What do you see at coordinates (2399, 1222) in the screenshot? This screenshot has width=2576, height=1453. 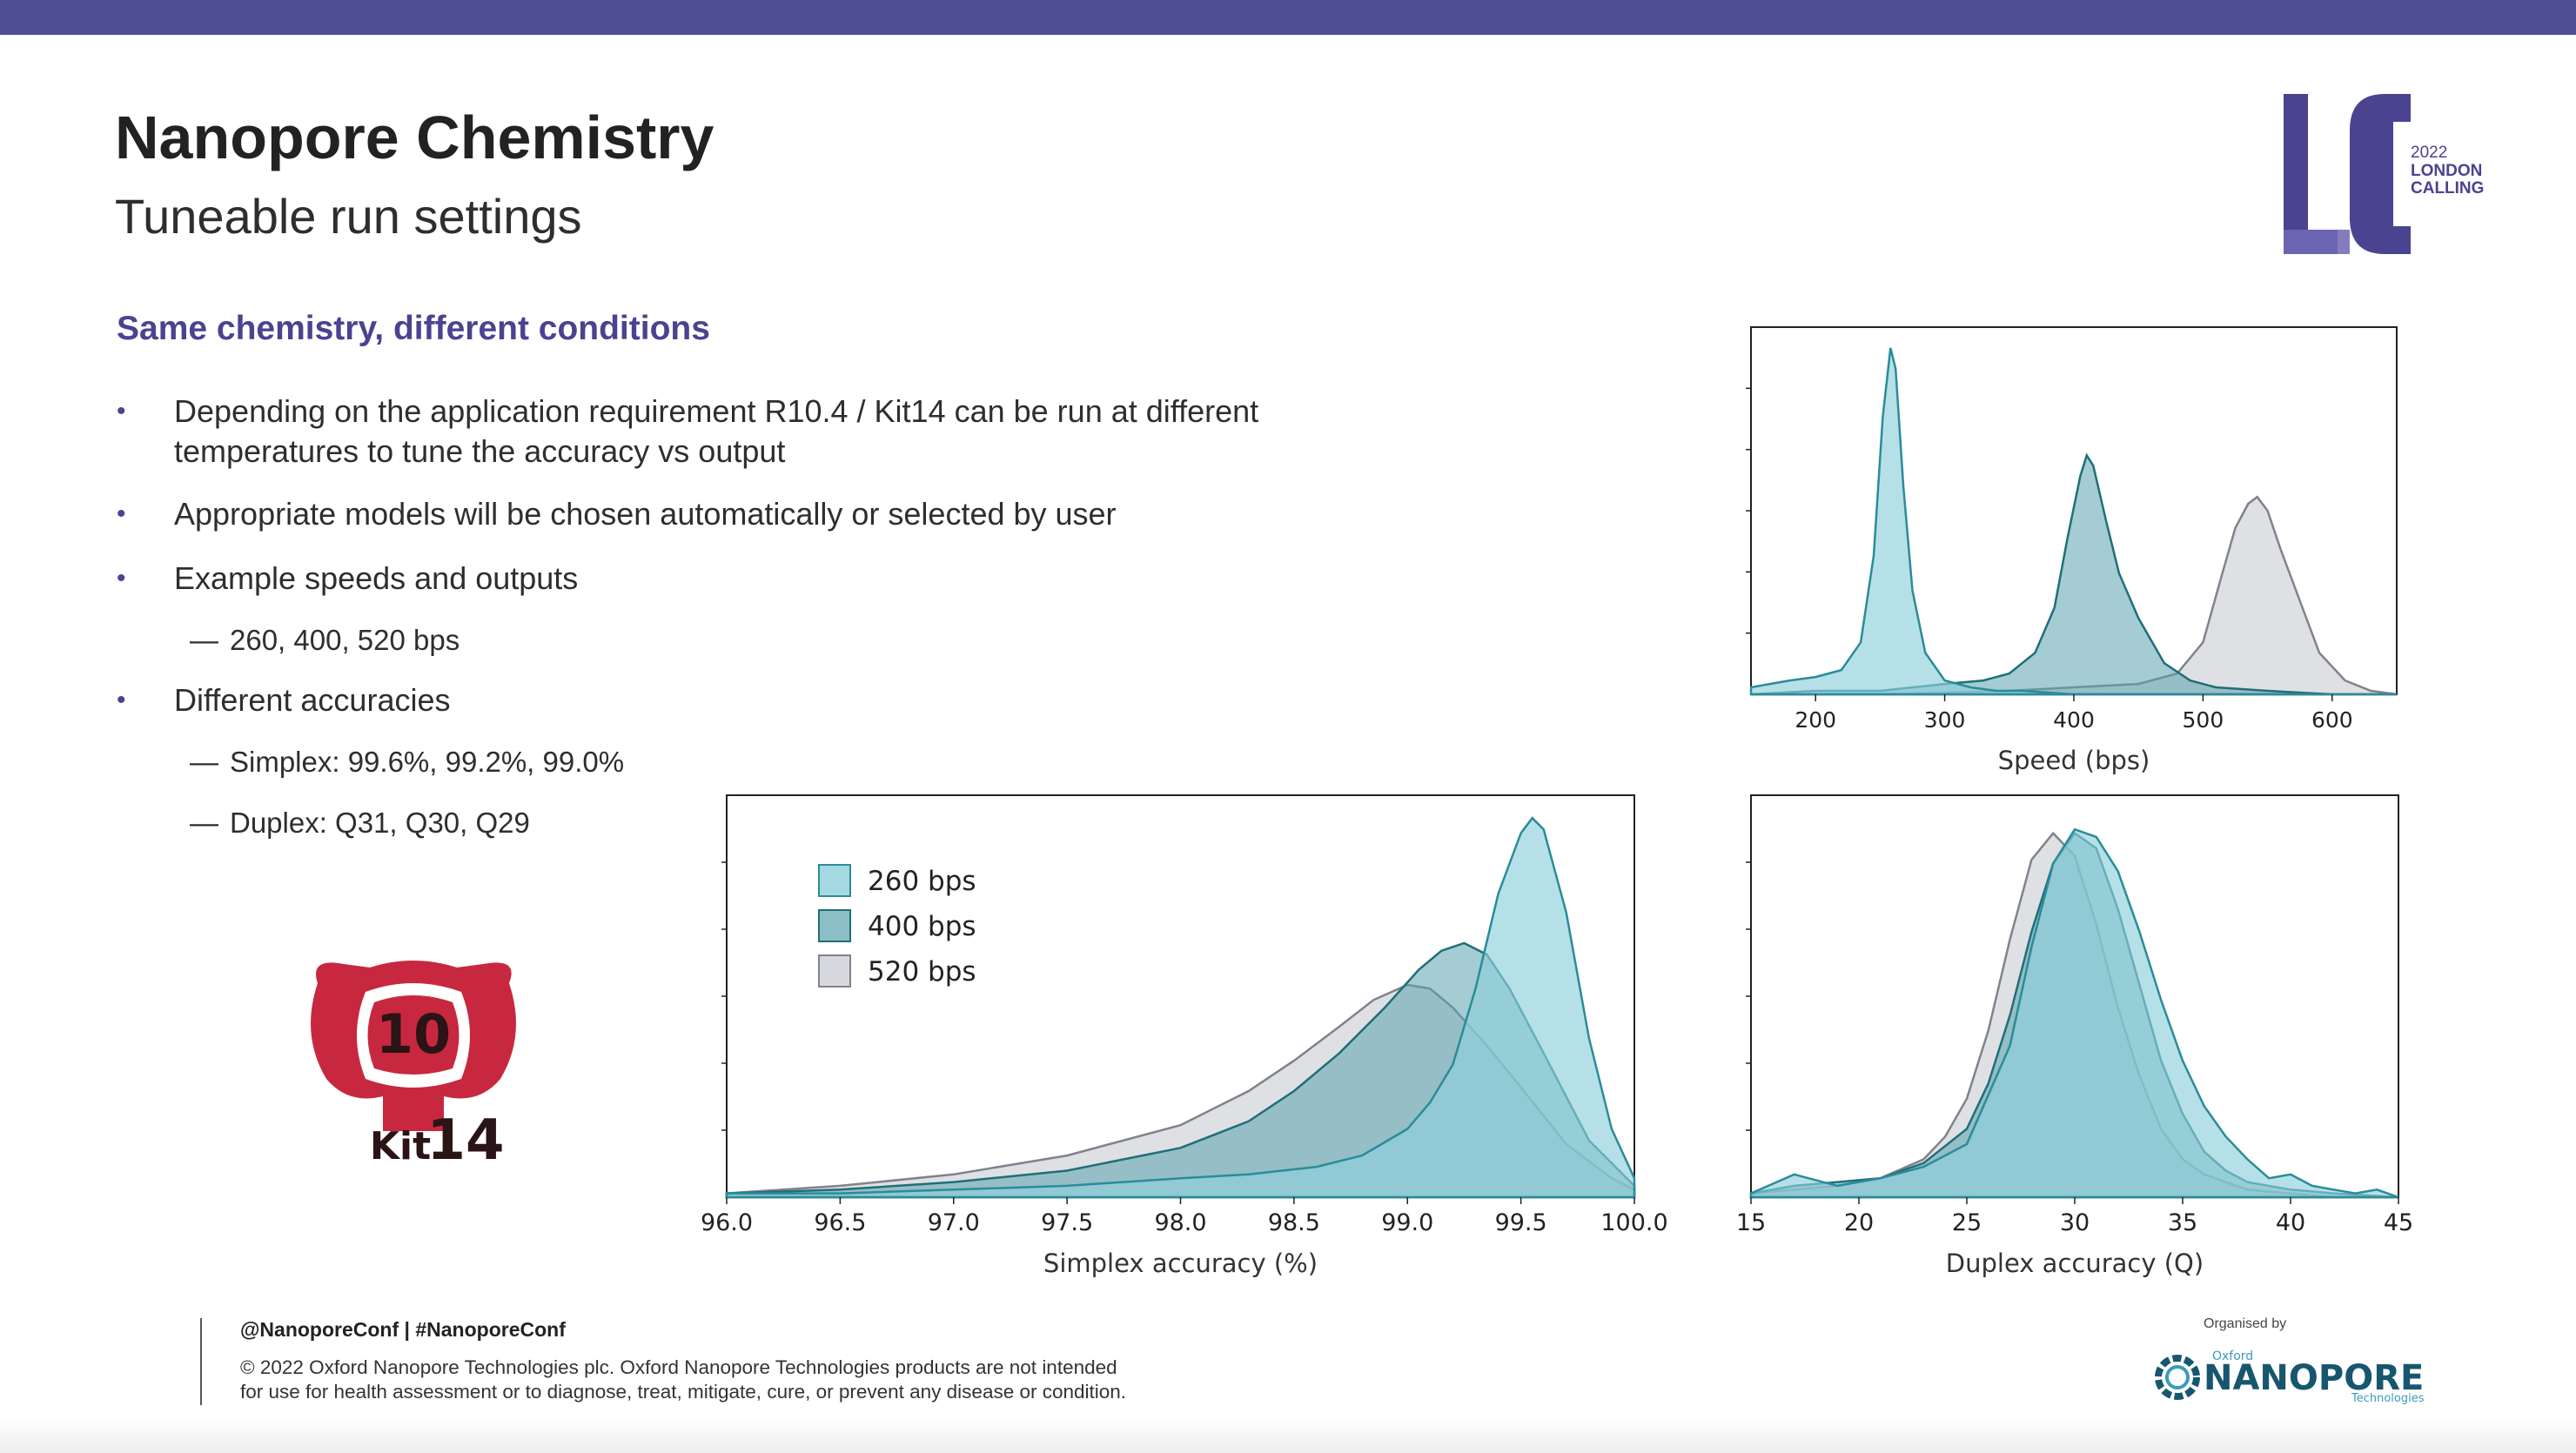 I see `x-tick-label: 45` at bounding box center [2399, 1222].